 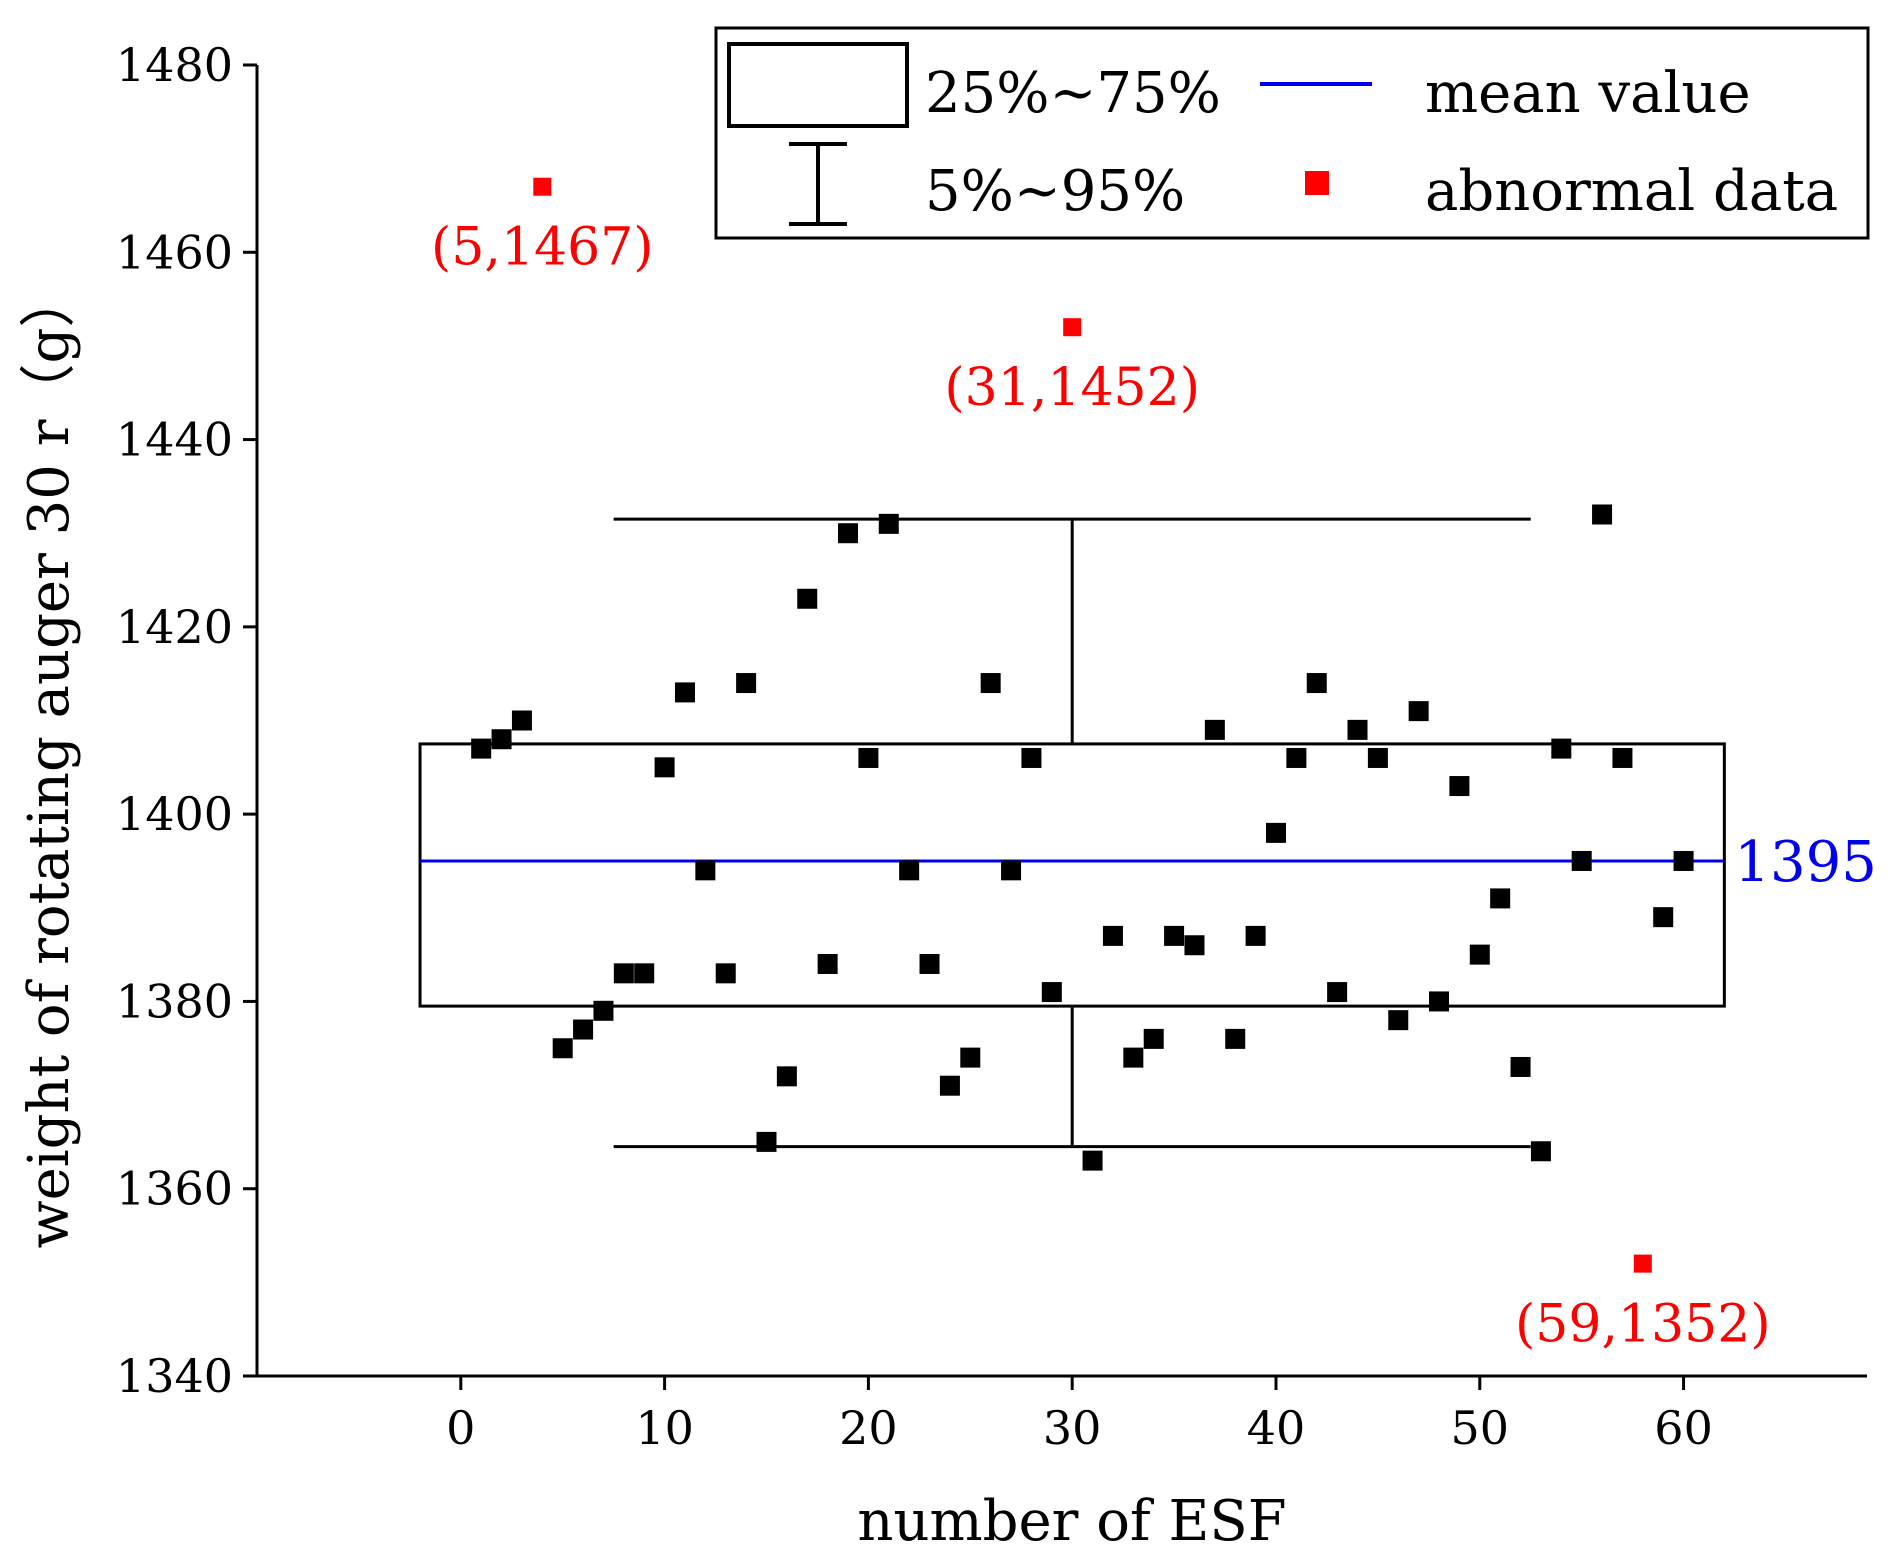 What do you see at coordinates (1643, 1325) in the screenshot?
I see `abnormal-annotation-3: (59,1352)` at bounding box center [1643, 1325].